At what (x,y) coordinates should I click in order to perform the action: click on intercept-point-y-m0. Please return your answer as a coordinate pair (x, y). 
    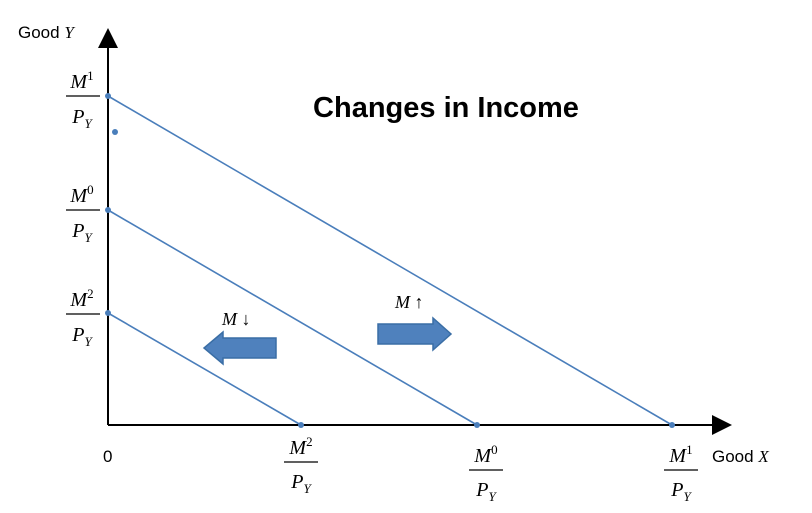
    Looking at the image, I should click on (108, 210).